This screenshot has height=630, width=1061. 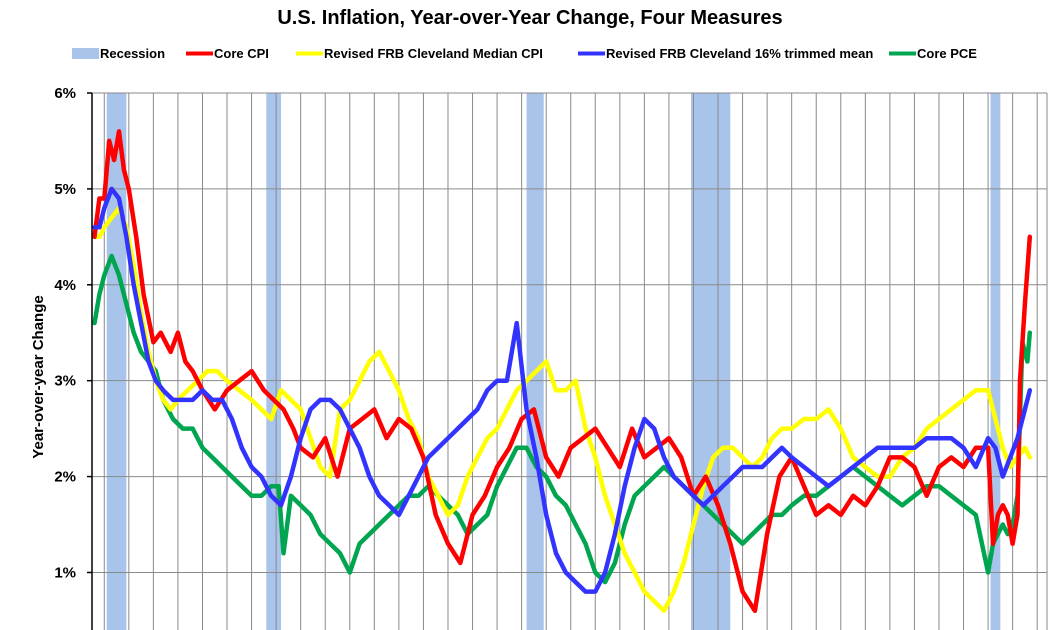 What do you see at coordinates (241, 53) in the screenshot?
I see `legend-label: Core CPI` at bounding box center [241, 53].